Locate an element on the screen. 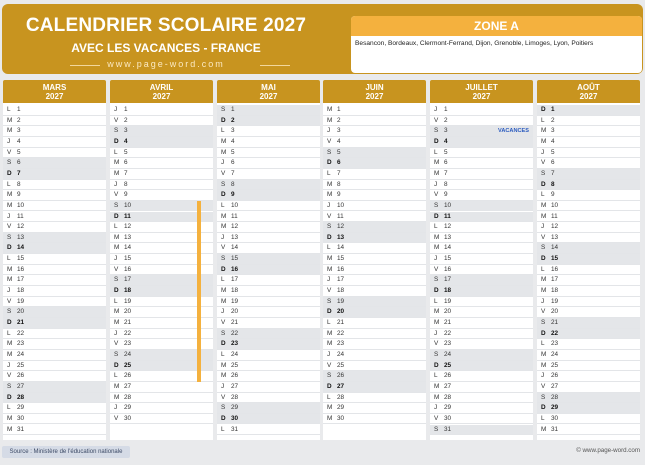 The image size is (645, 465). day-row: S 29 is located at coordinates (268, 408).